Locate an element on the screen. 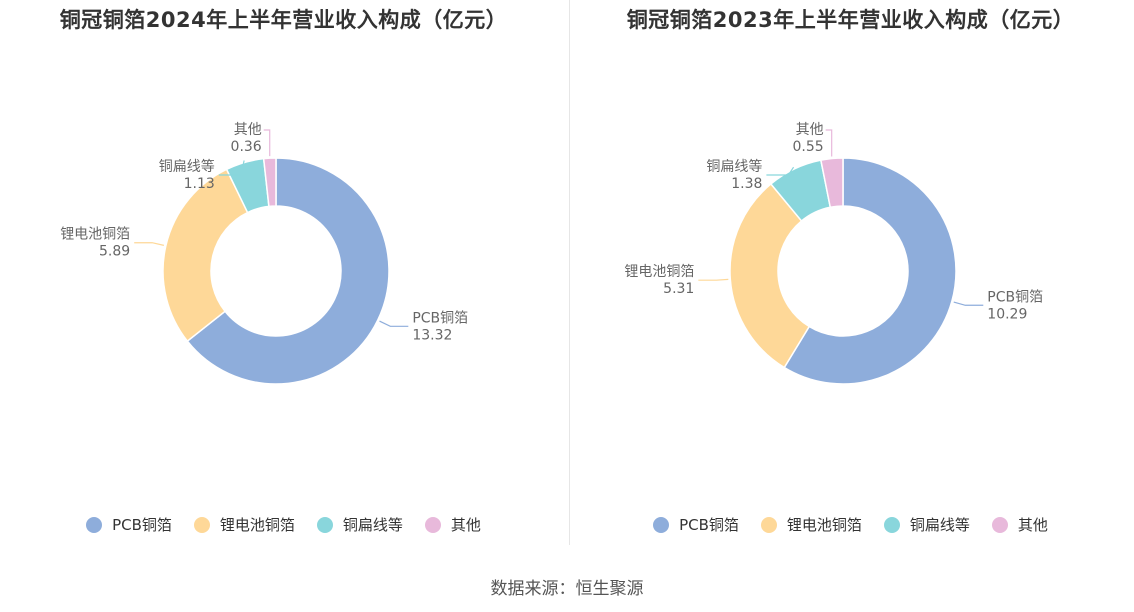  slice-value-label: 0.36 is located at coordinates (246, 147).